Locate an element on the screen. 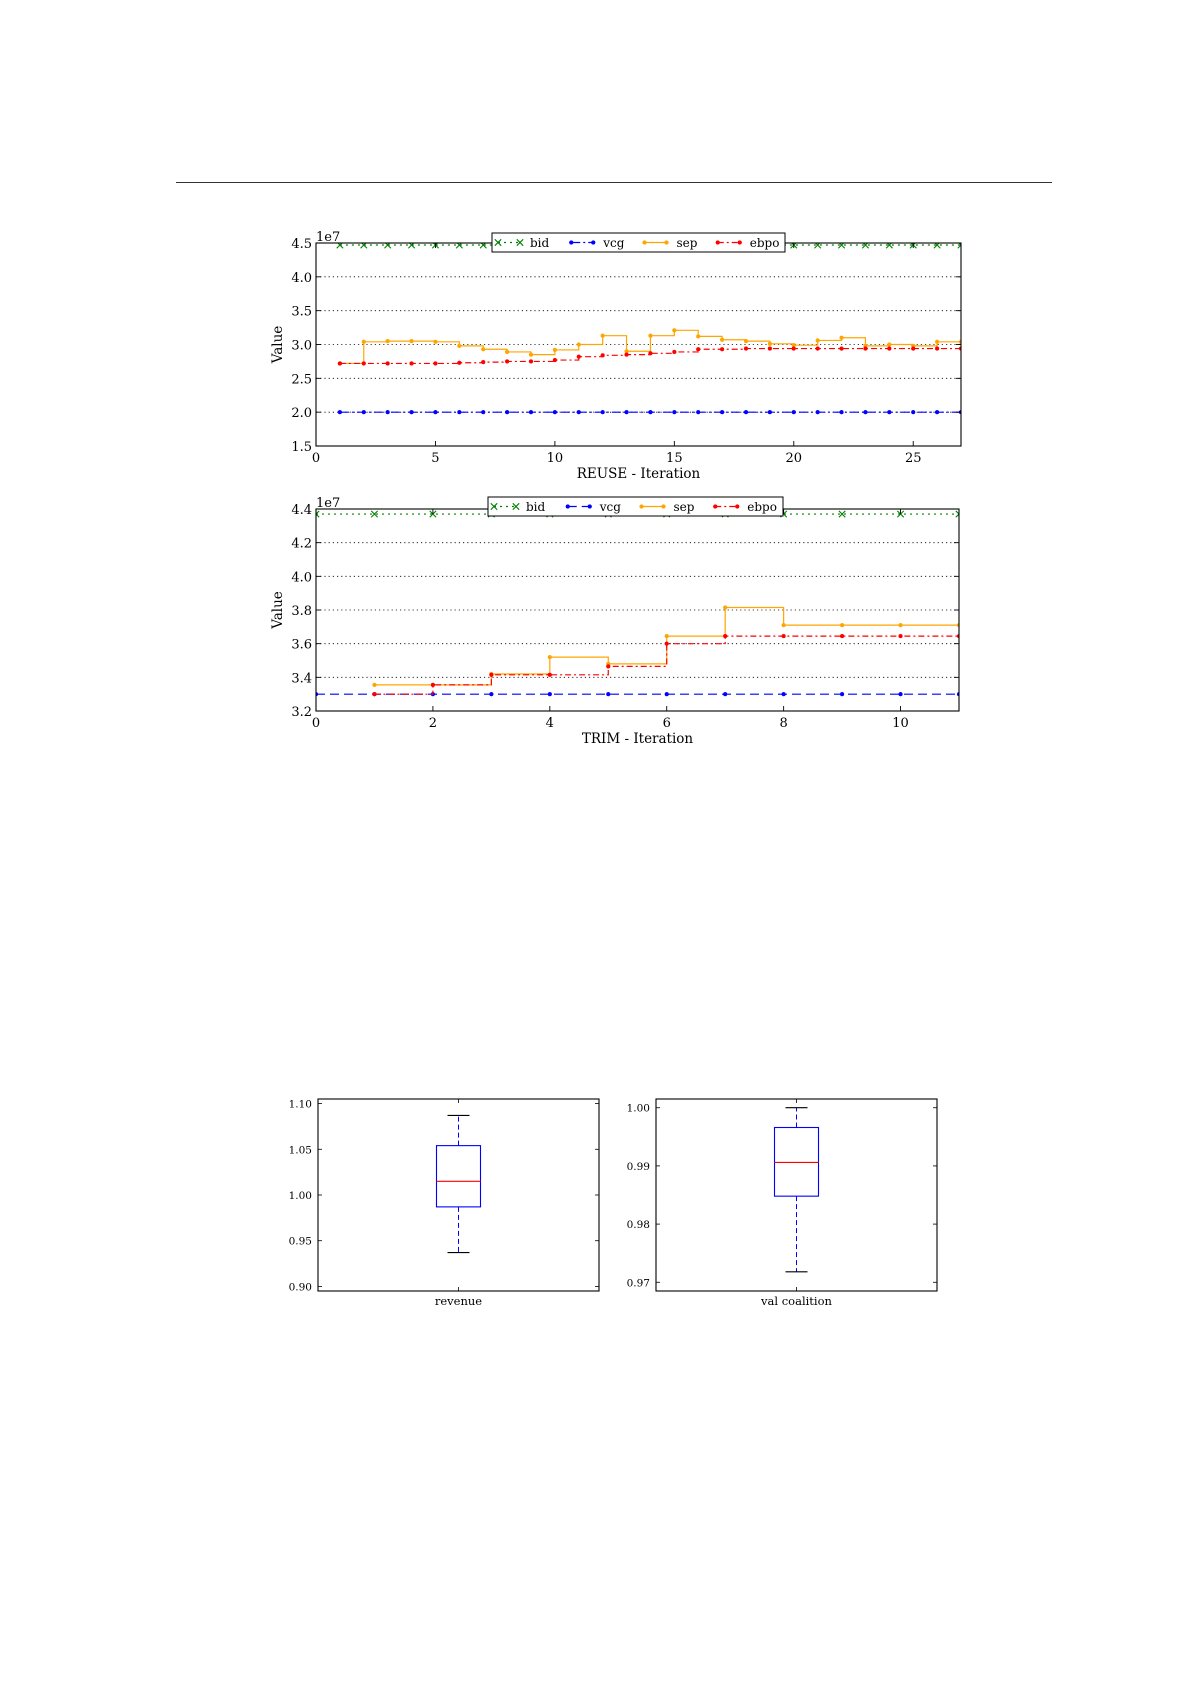  legend: bid vcg sep ebpo is located at coordinates (638, 242).